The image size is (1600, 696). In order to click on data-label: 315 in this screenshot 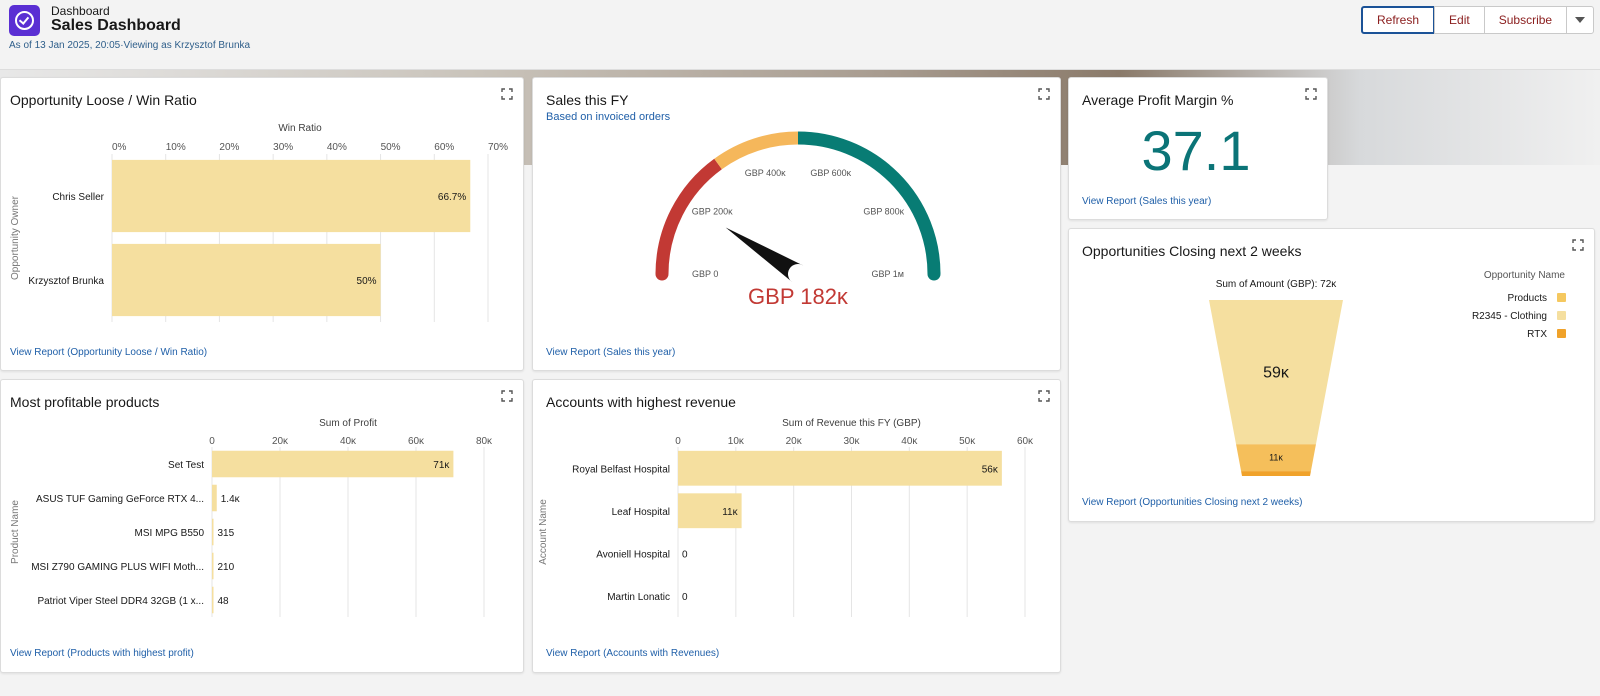, I will do `click(226, 533)`.